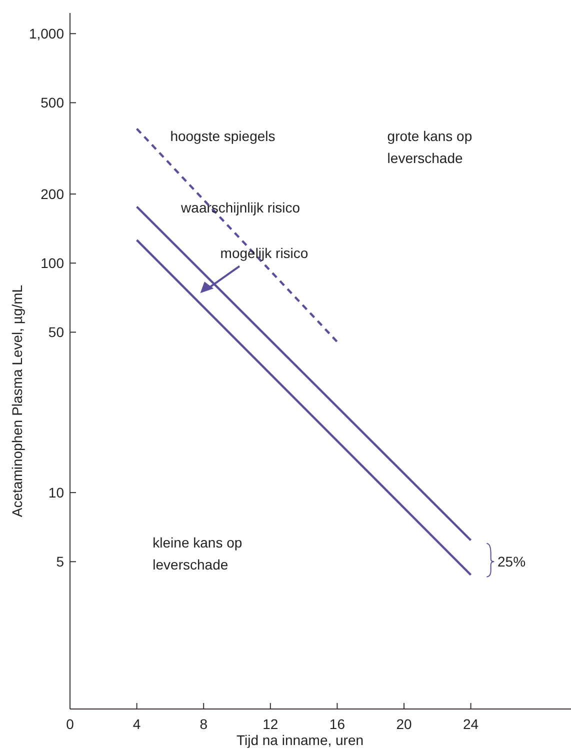  Describe the element at coordinates (56, 492) in the screenshot. I see `y-tick-label: 10` at that location.